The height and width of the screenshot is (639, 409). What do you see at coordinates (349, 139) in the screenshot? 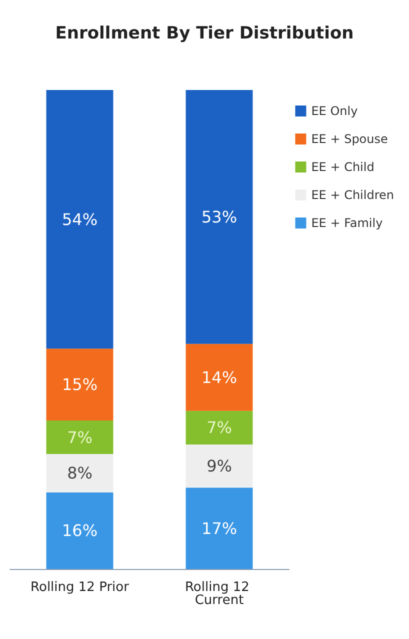
I see `legend-label: EE + Spouse` at bounding box center [349, 139].